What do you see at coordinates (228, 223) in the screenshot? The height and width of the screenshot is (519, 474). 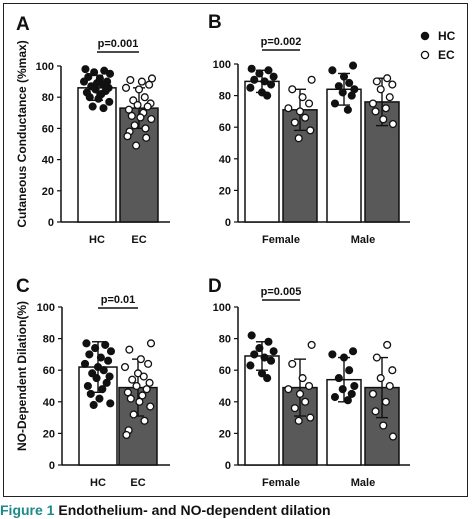 I see `y-tick-label-b-0: 0` at bounding box center [228, 223].